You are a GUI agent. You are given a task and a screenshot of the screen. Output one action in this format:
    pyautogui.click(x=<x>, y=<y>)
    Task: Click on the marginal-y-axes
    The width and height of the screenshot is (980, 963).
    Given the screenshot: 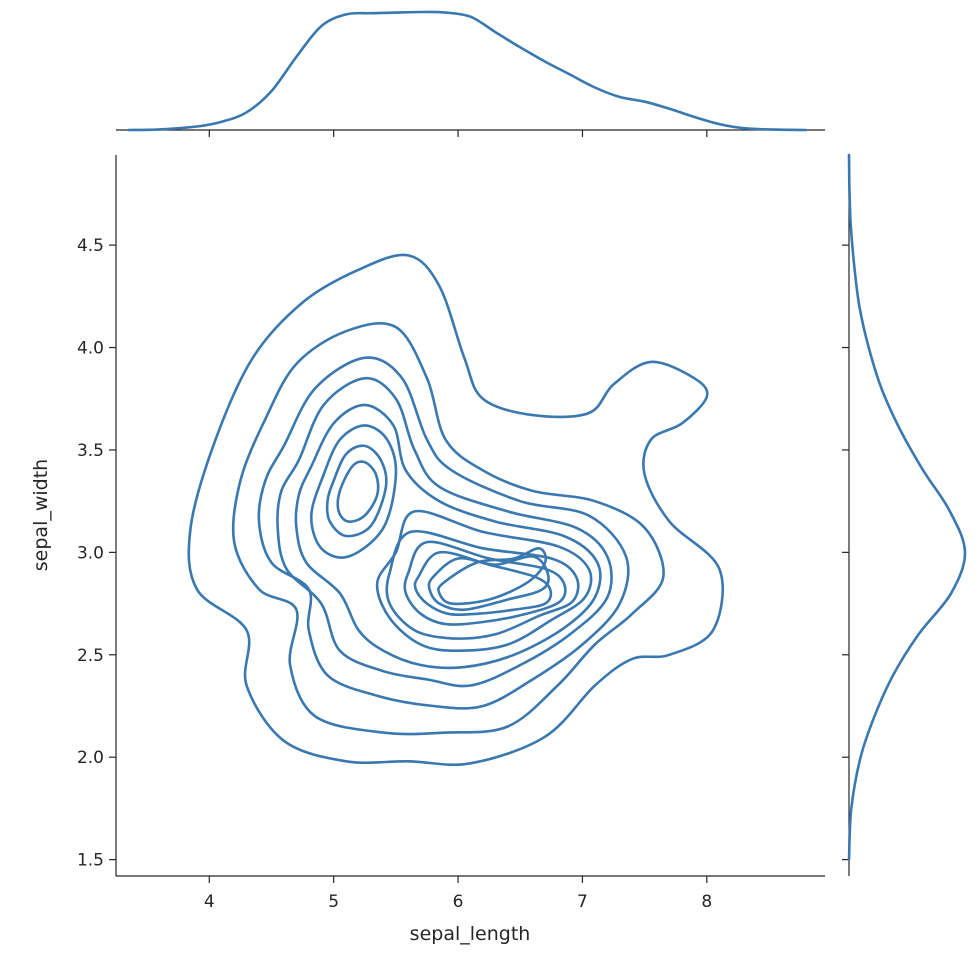 What is the action you would take?
    pyautogui.click(x=904, y=514)
    